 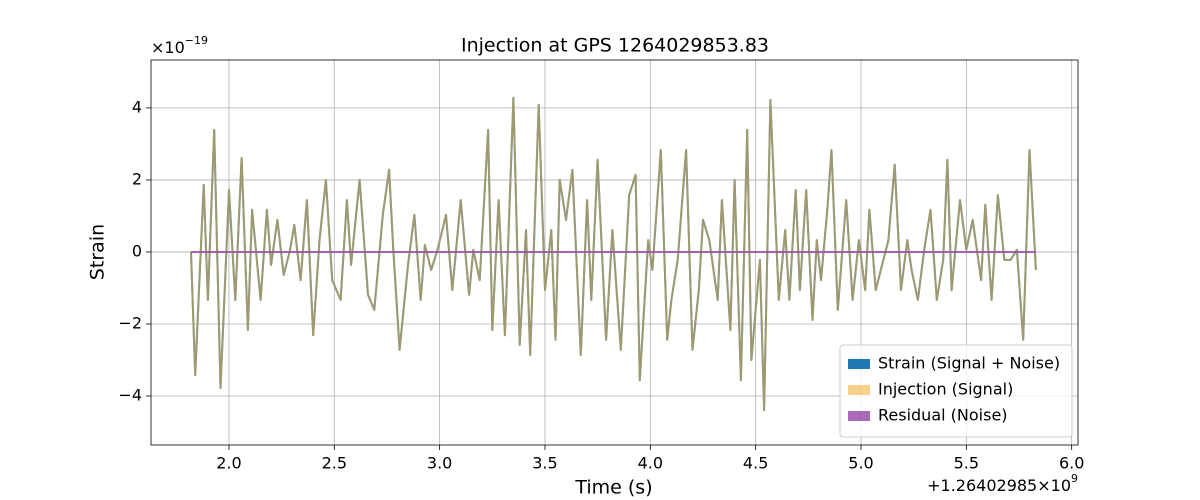 I want to click on chart-title: Injection at GPS 1264029853.83, so click(x=615, y=46).